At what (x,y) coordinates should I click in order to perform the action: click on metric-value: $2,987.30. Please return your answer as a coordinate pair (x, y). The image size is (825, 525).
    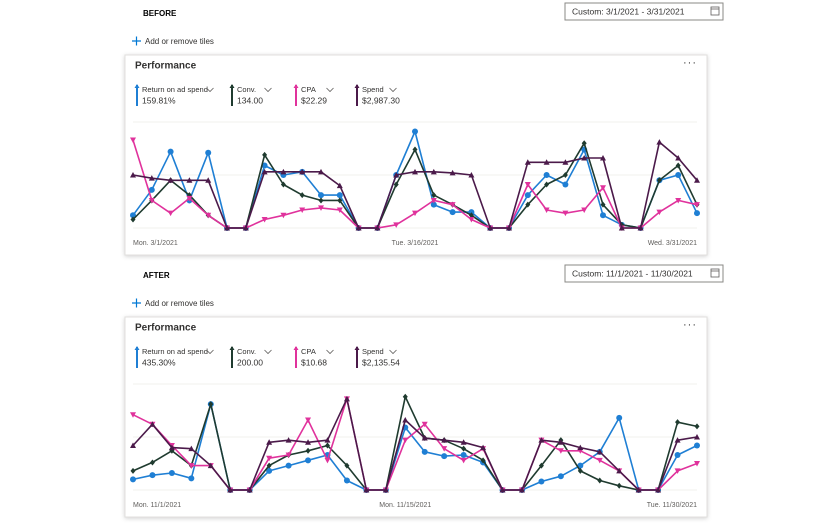
    Looking at the image, I should click on (381, 100).